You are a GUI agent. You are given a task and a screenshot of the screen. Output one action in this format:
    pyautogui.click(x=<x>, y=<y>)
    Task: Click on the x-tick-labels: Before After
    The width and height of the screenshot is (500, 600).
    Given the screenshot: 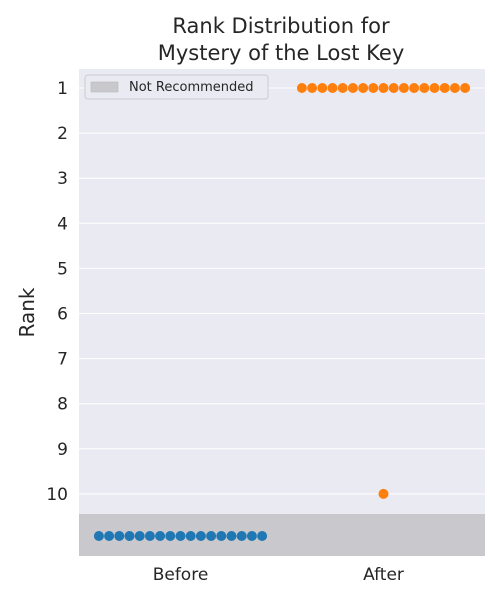 What is the action you would take?
    pyautogui.click(x=278, y=575)
    